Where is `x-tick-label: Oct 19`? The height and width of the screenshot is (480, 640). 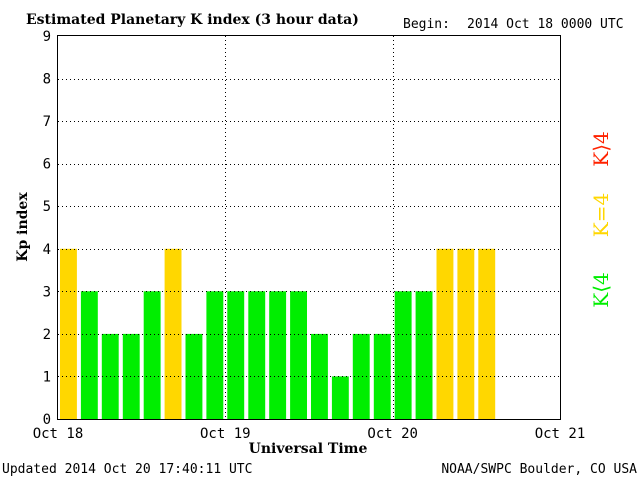 x-tick-label: Oct 19 is located at coordinates (225, 434).